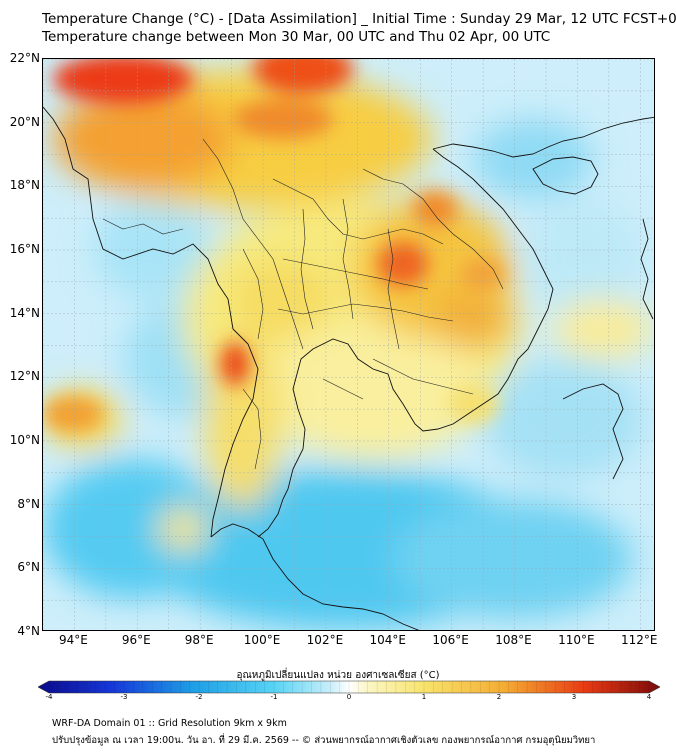  I want to click on longitude-label: 106°E, so click(450, 640).